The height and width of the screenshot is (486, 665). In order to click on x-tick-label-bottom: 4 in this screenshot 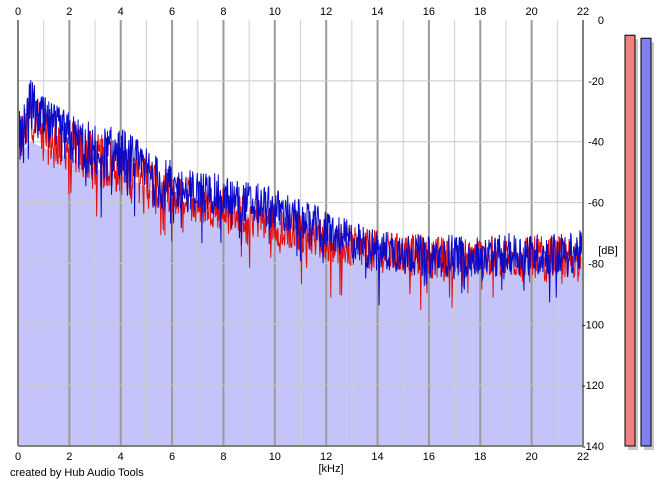, I will do `click(121, 457)`.